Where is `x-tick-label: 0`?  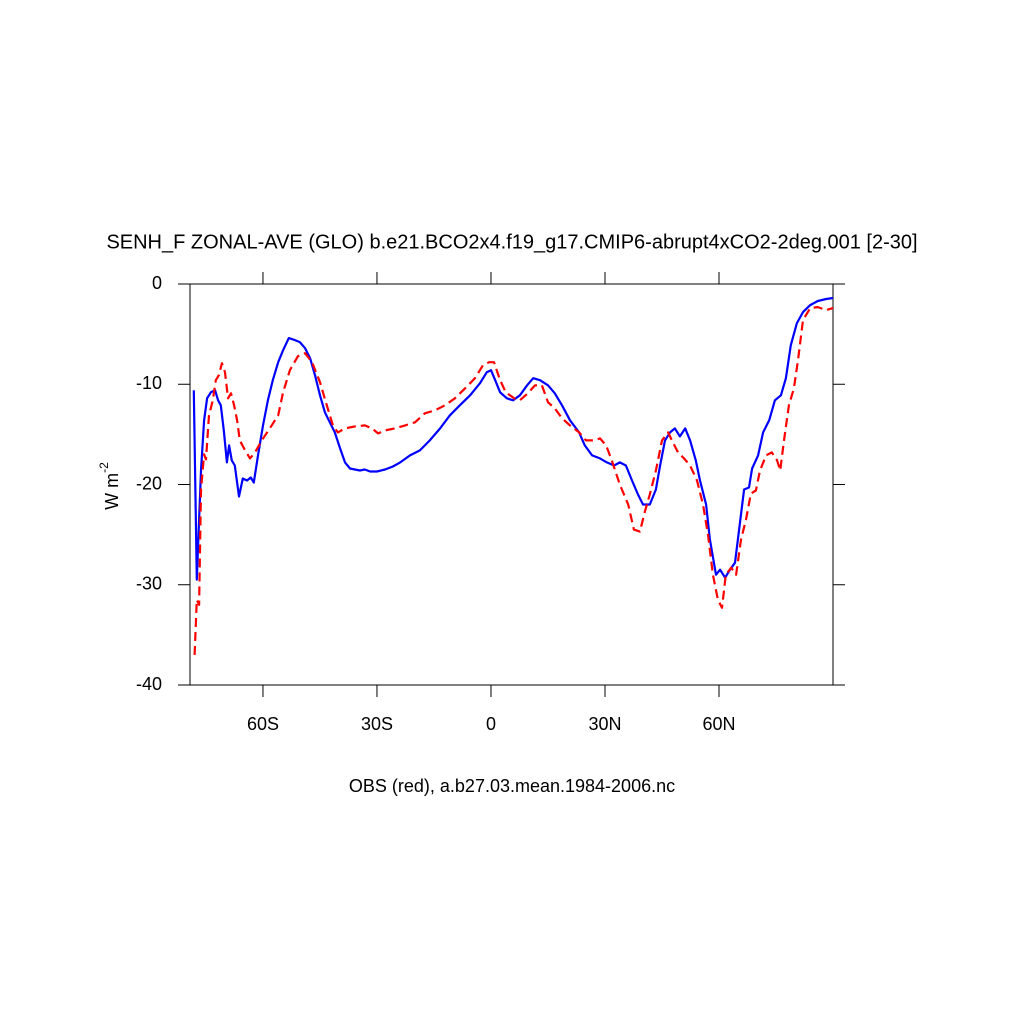 x-tick-label: 0 is located at coordinates (491, 724).